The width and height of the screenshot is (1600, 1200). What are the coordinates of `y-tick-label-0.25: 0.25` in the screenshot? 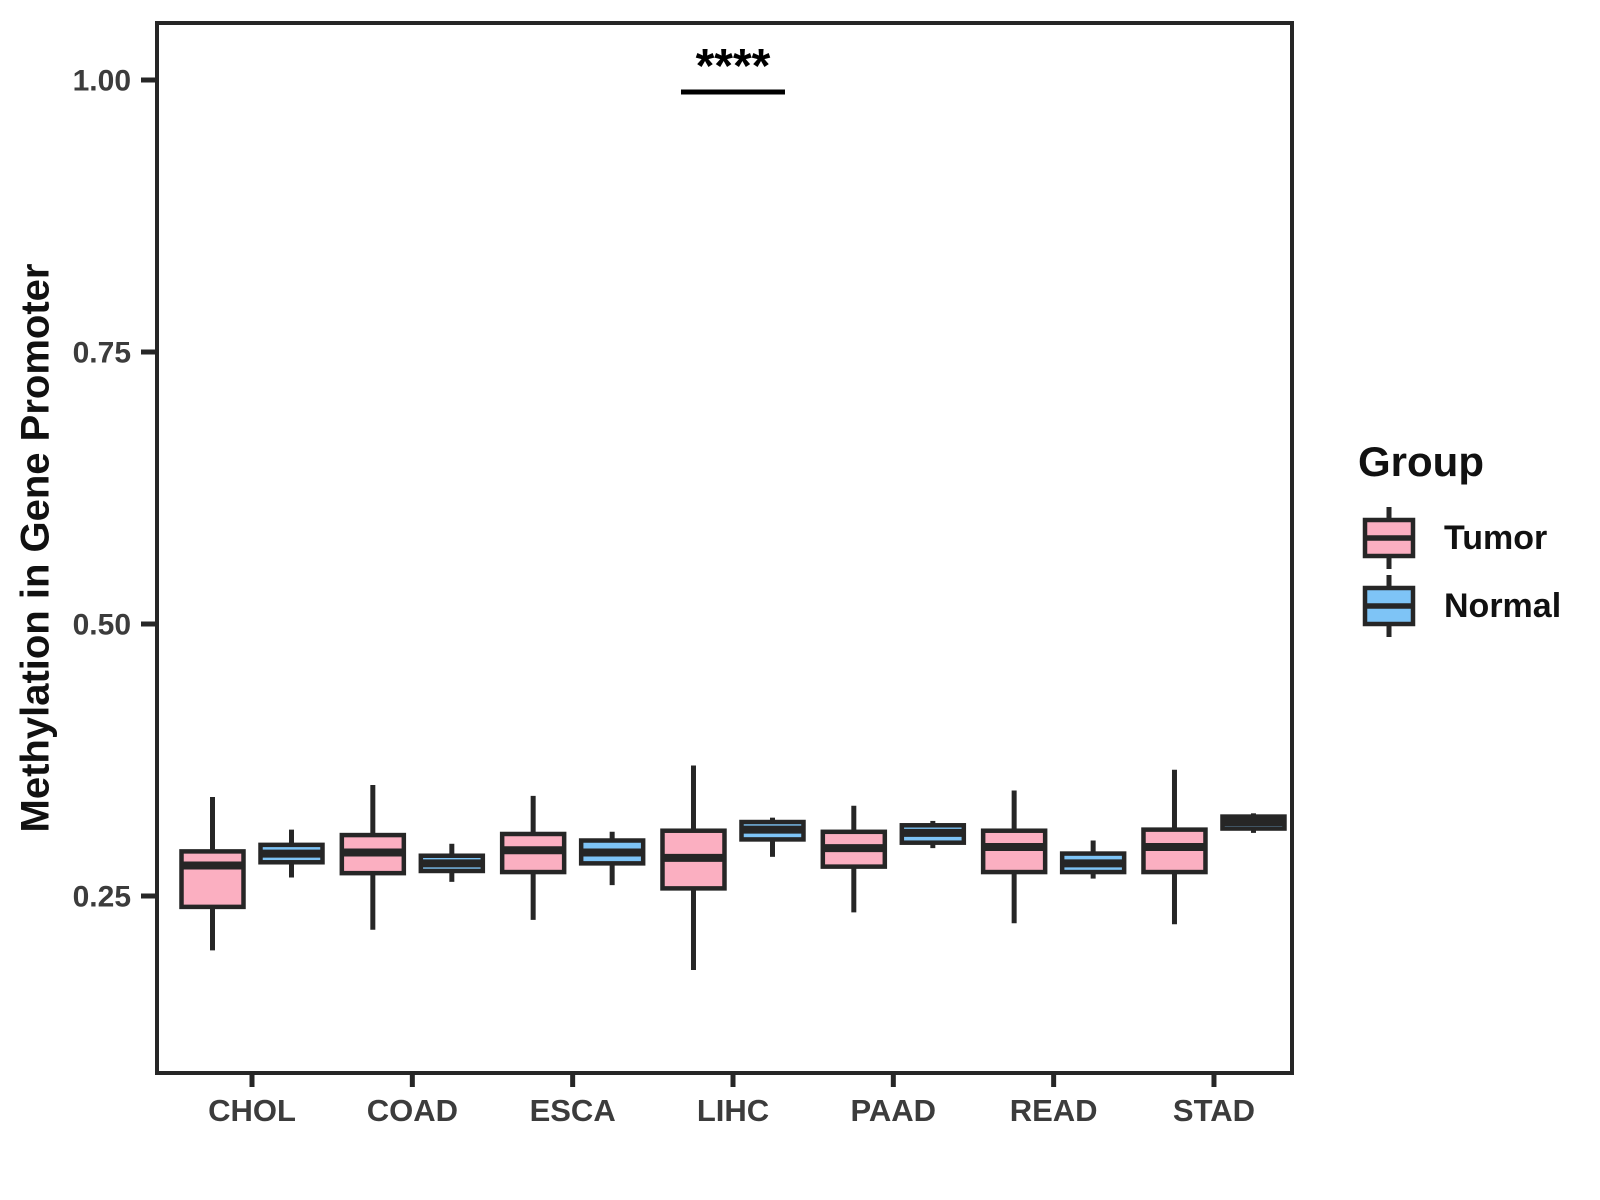 It's located at (102, 897).